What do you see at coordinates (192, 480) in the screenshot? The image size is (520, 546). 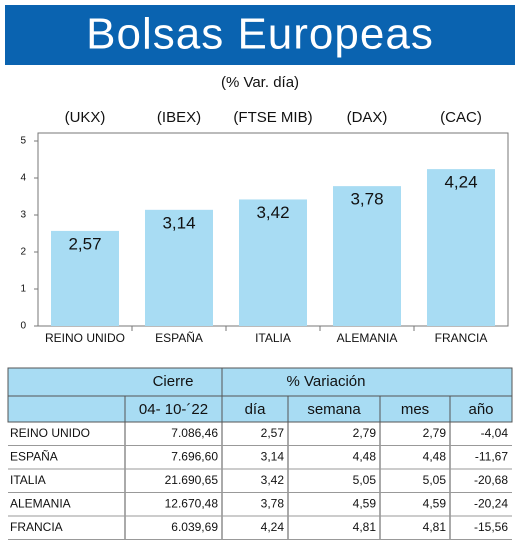 I see `table-cell: 21.690,65` at bounding box center [192, 480].